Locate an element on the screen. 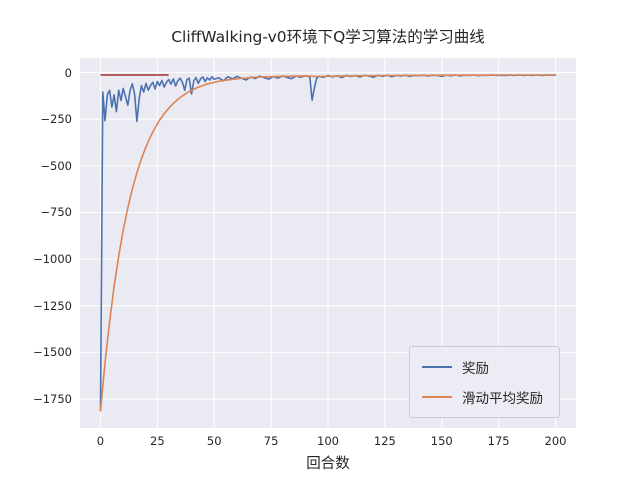  x-tick-label: 100 is located at coordinates (328, 441).